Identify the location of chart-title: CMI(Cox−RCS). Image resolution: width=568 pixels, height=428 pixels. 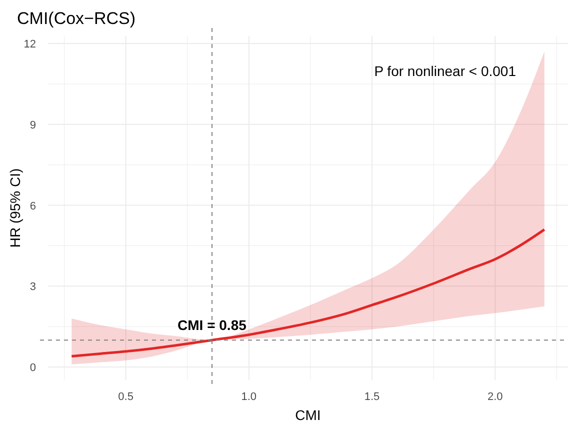
(76, 18).